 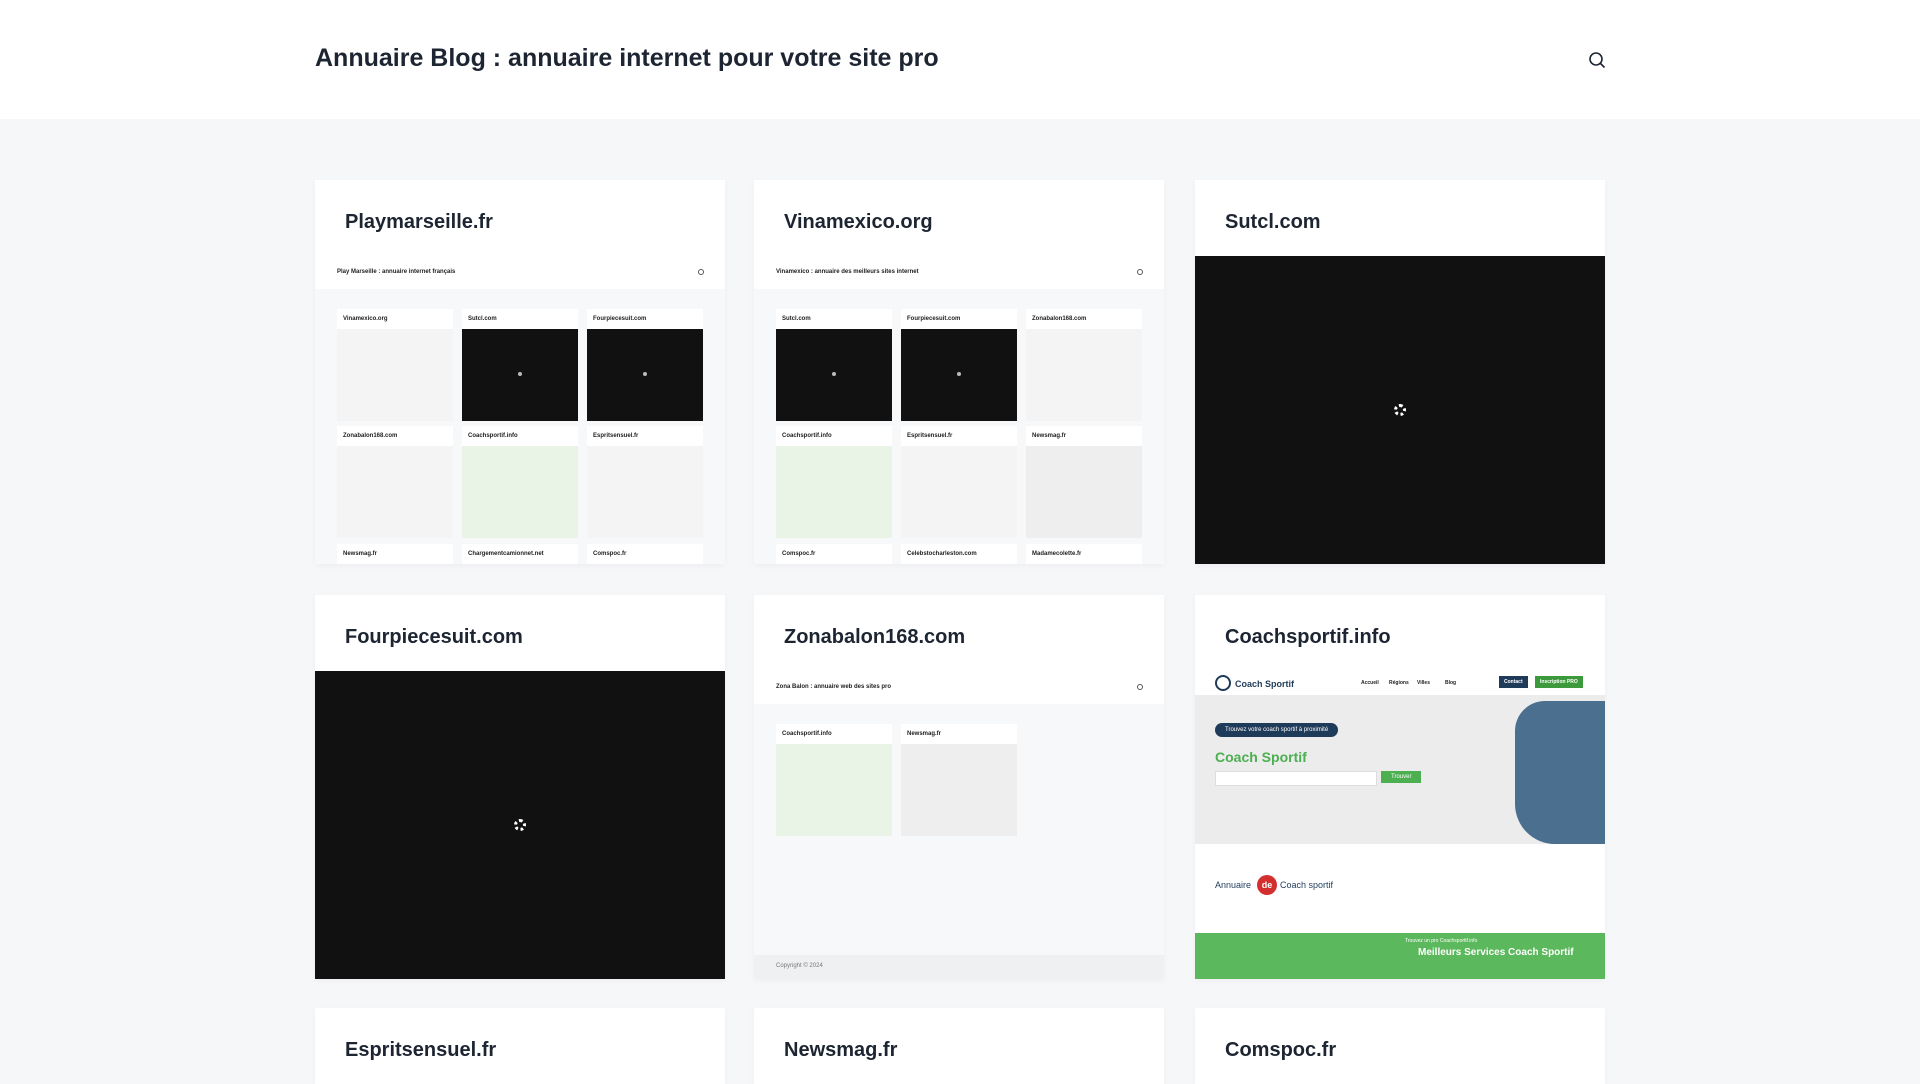 What do you see at coordinates (858, 222) in the screenshot?
I see `card-title: Vinamexico.org` at bounding box center [858, 222].